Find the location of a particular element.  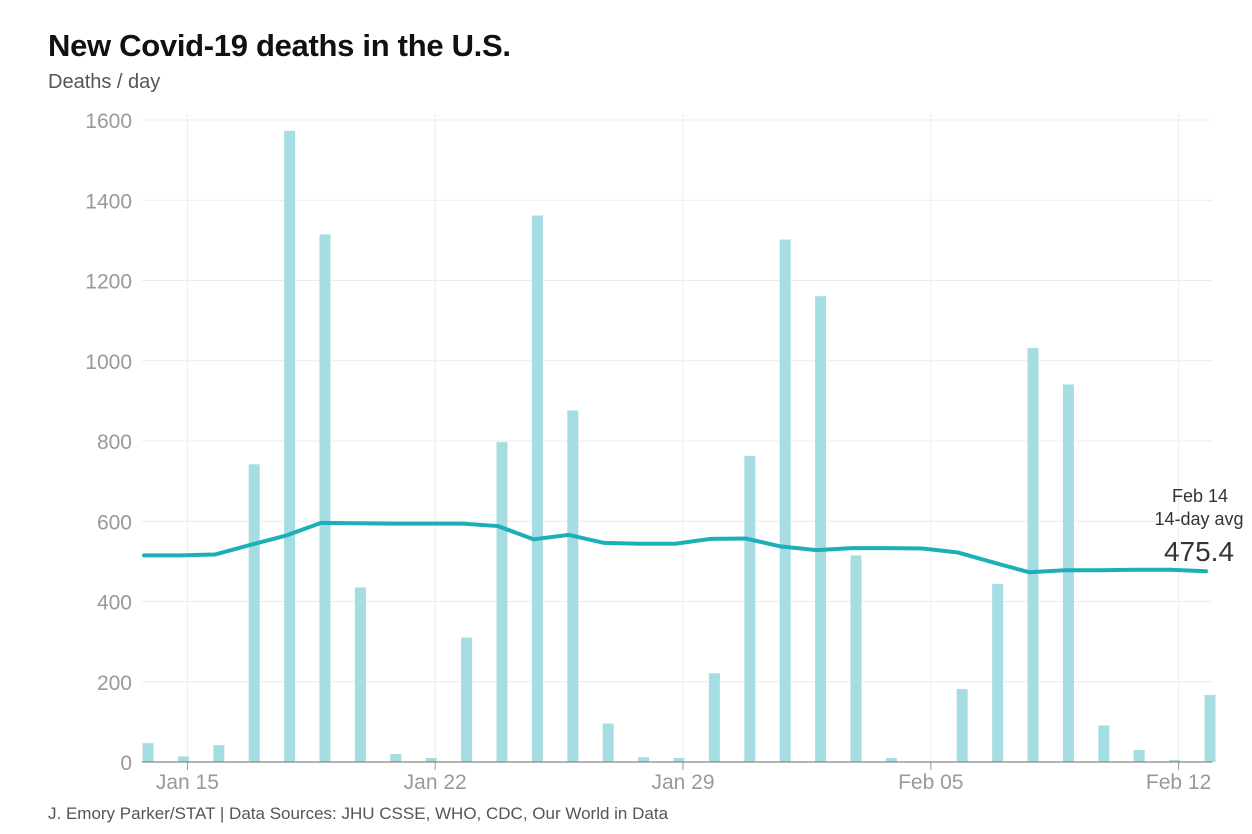

y-tick-label: 600 is located at coordinates (114, 522).